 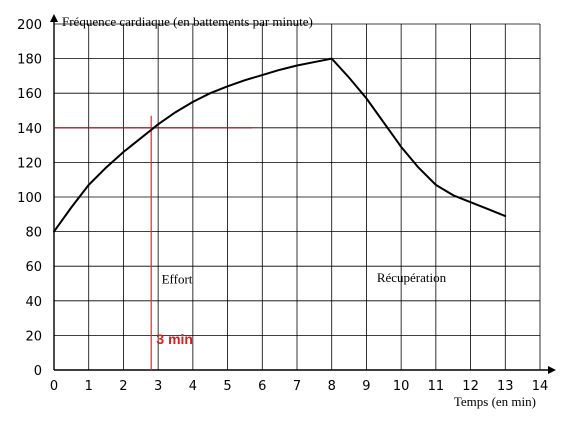 What do you see at coordinates (29, 198) in the screenshot?
I see `y-tick-label: 100` at bounding box center [29, 198].